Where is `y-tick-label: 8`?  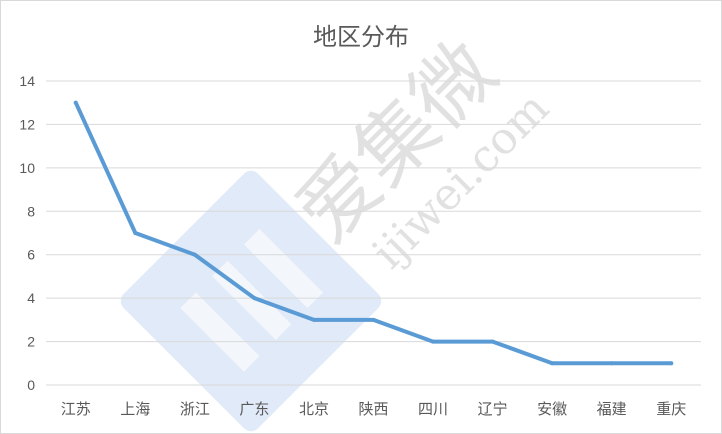
y-tick-label: 8 is located at coordinates (31, 211).